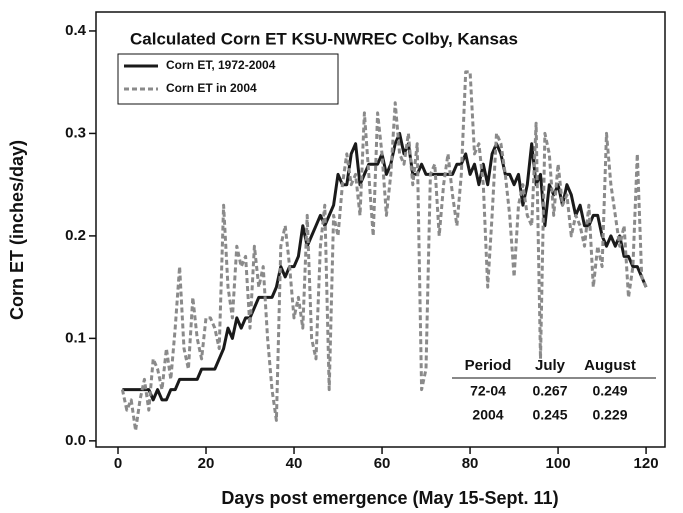 The height and width of the screenshot is (513, 683). I want to click on x-tick-label: 60, so click(382, 463).